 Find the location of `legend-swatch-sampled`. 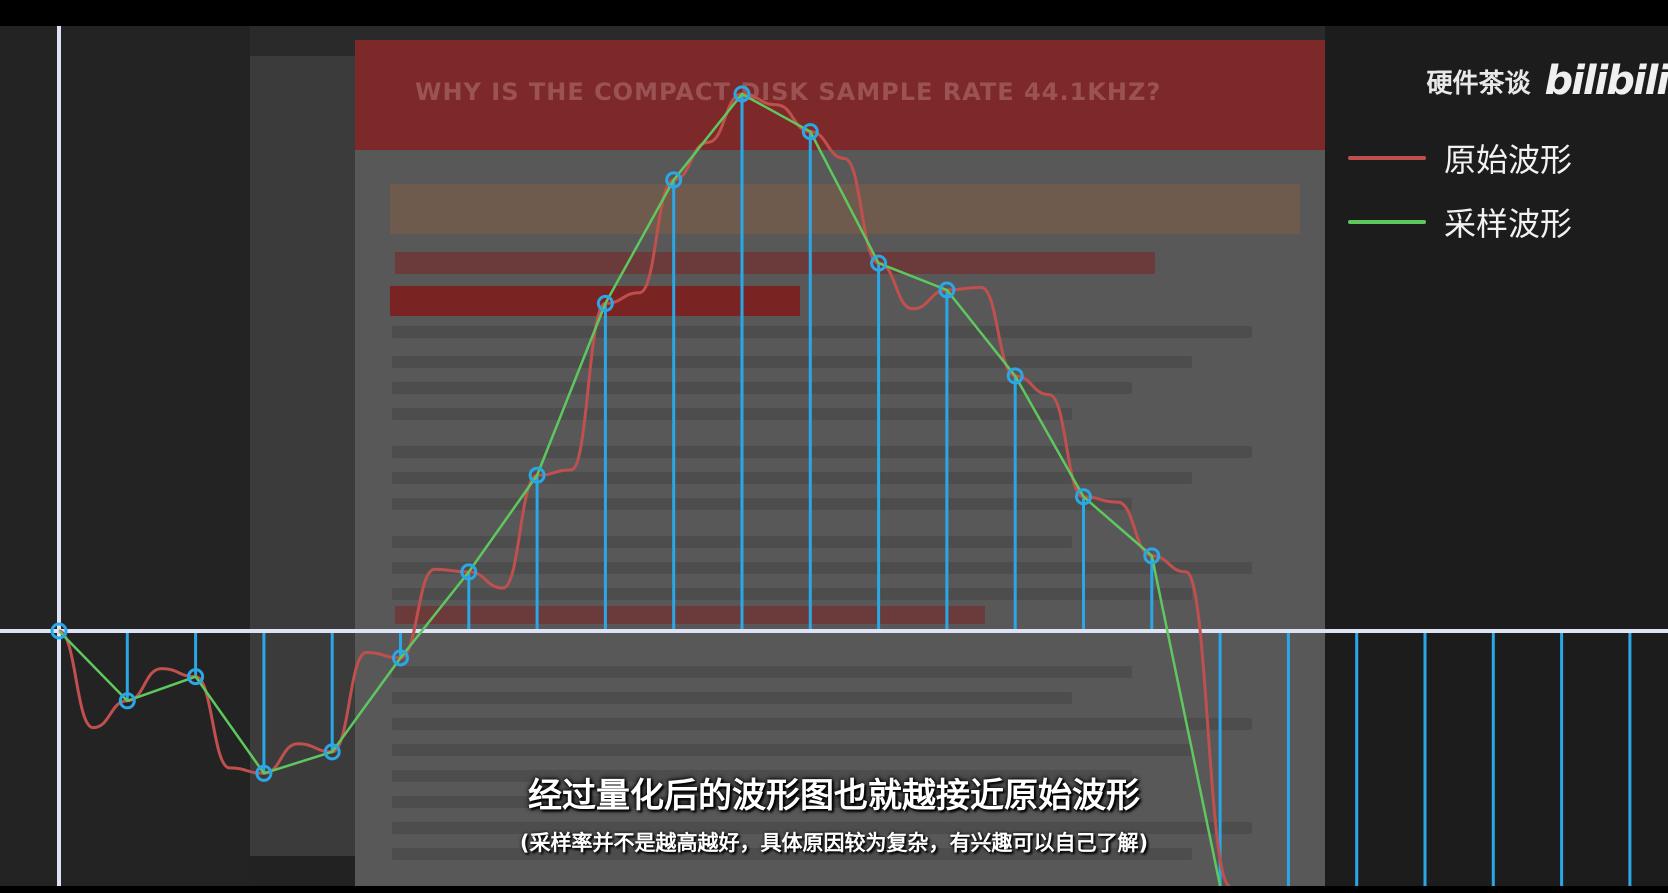

legend-swatch-sampled is located at coordinates (1387, 222).